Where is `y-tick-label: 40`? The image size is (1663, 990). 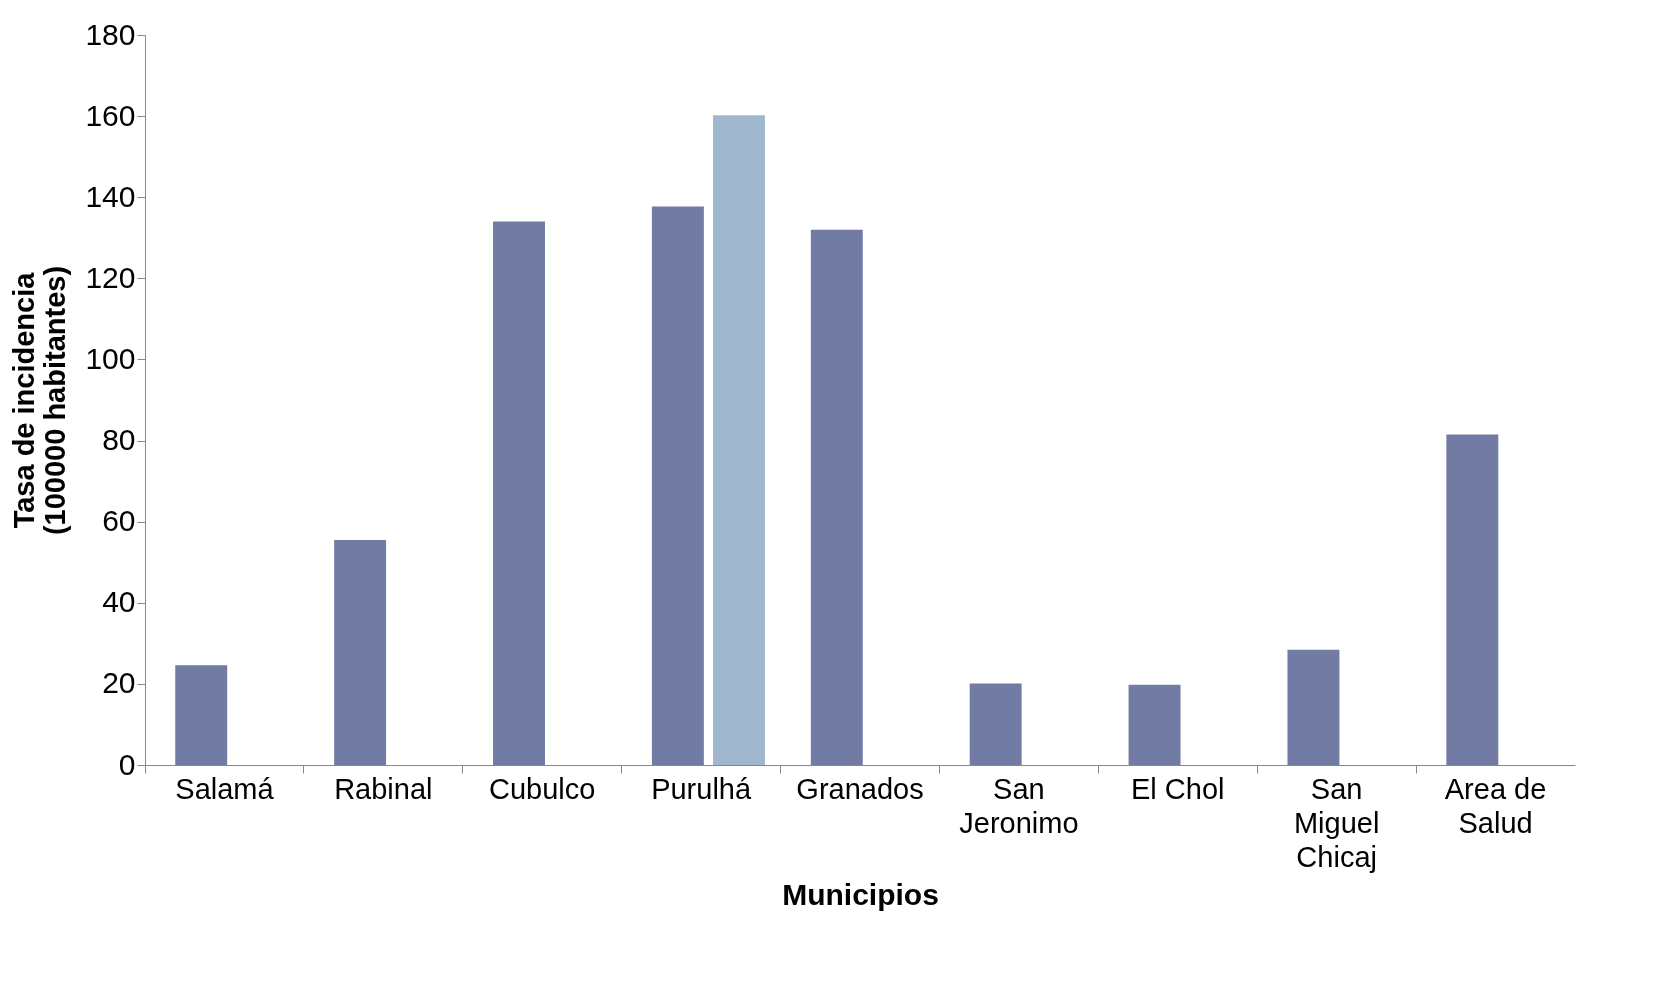 y-tick-label: 40 is located at coordinates (119, 602).